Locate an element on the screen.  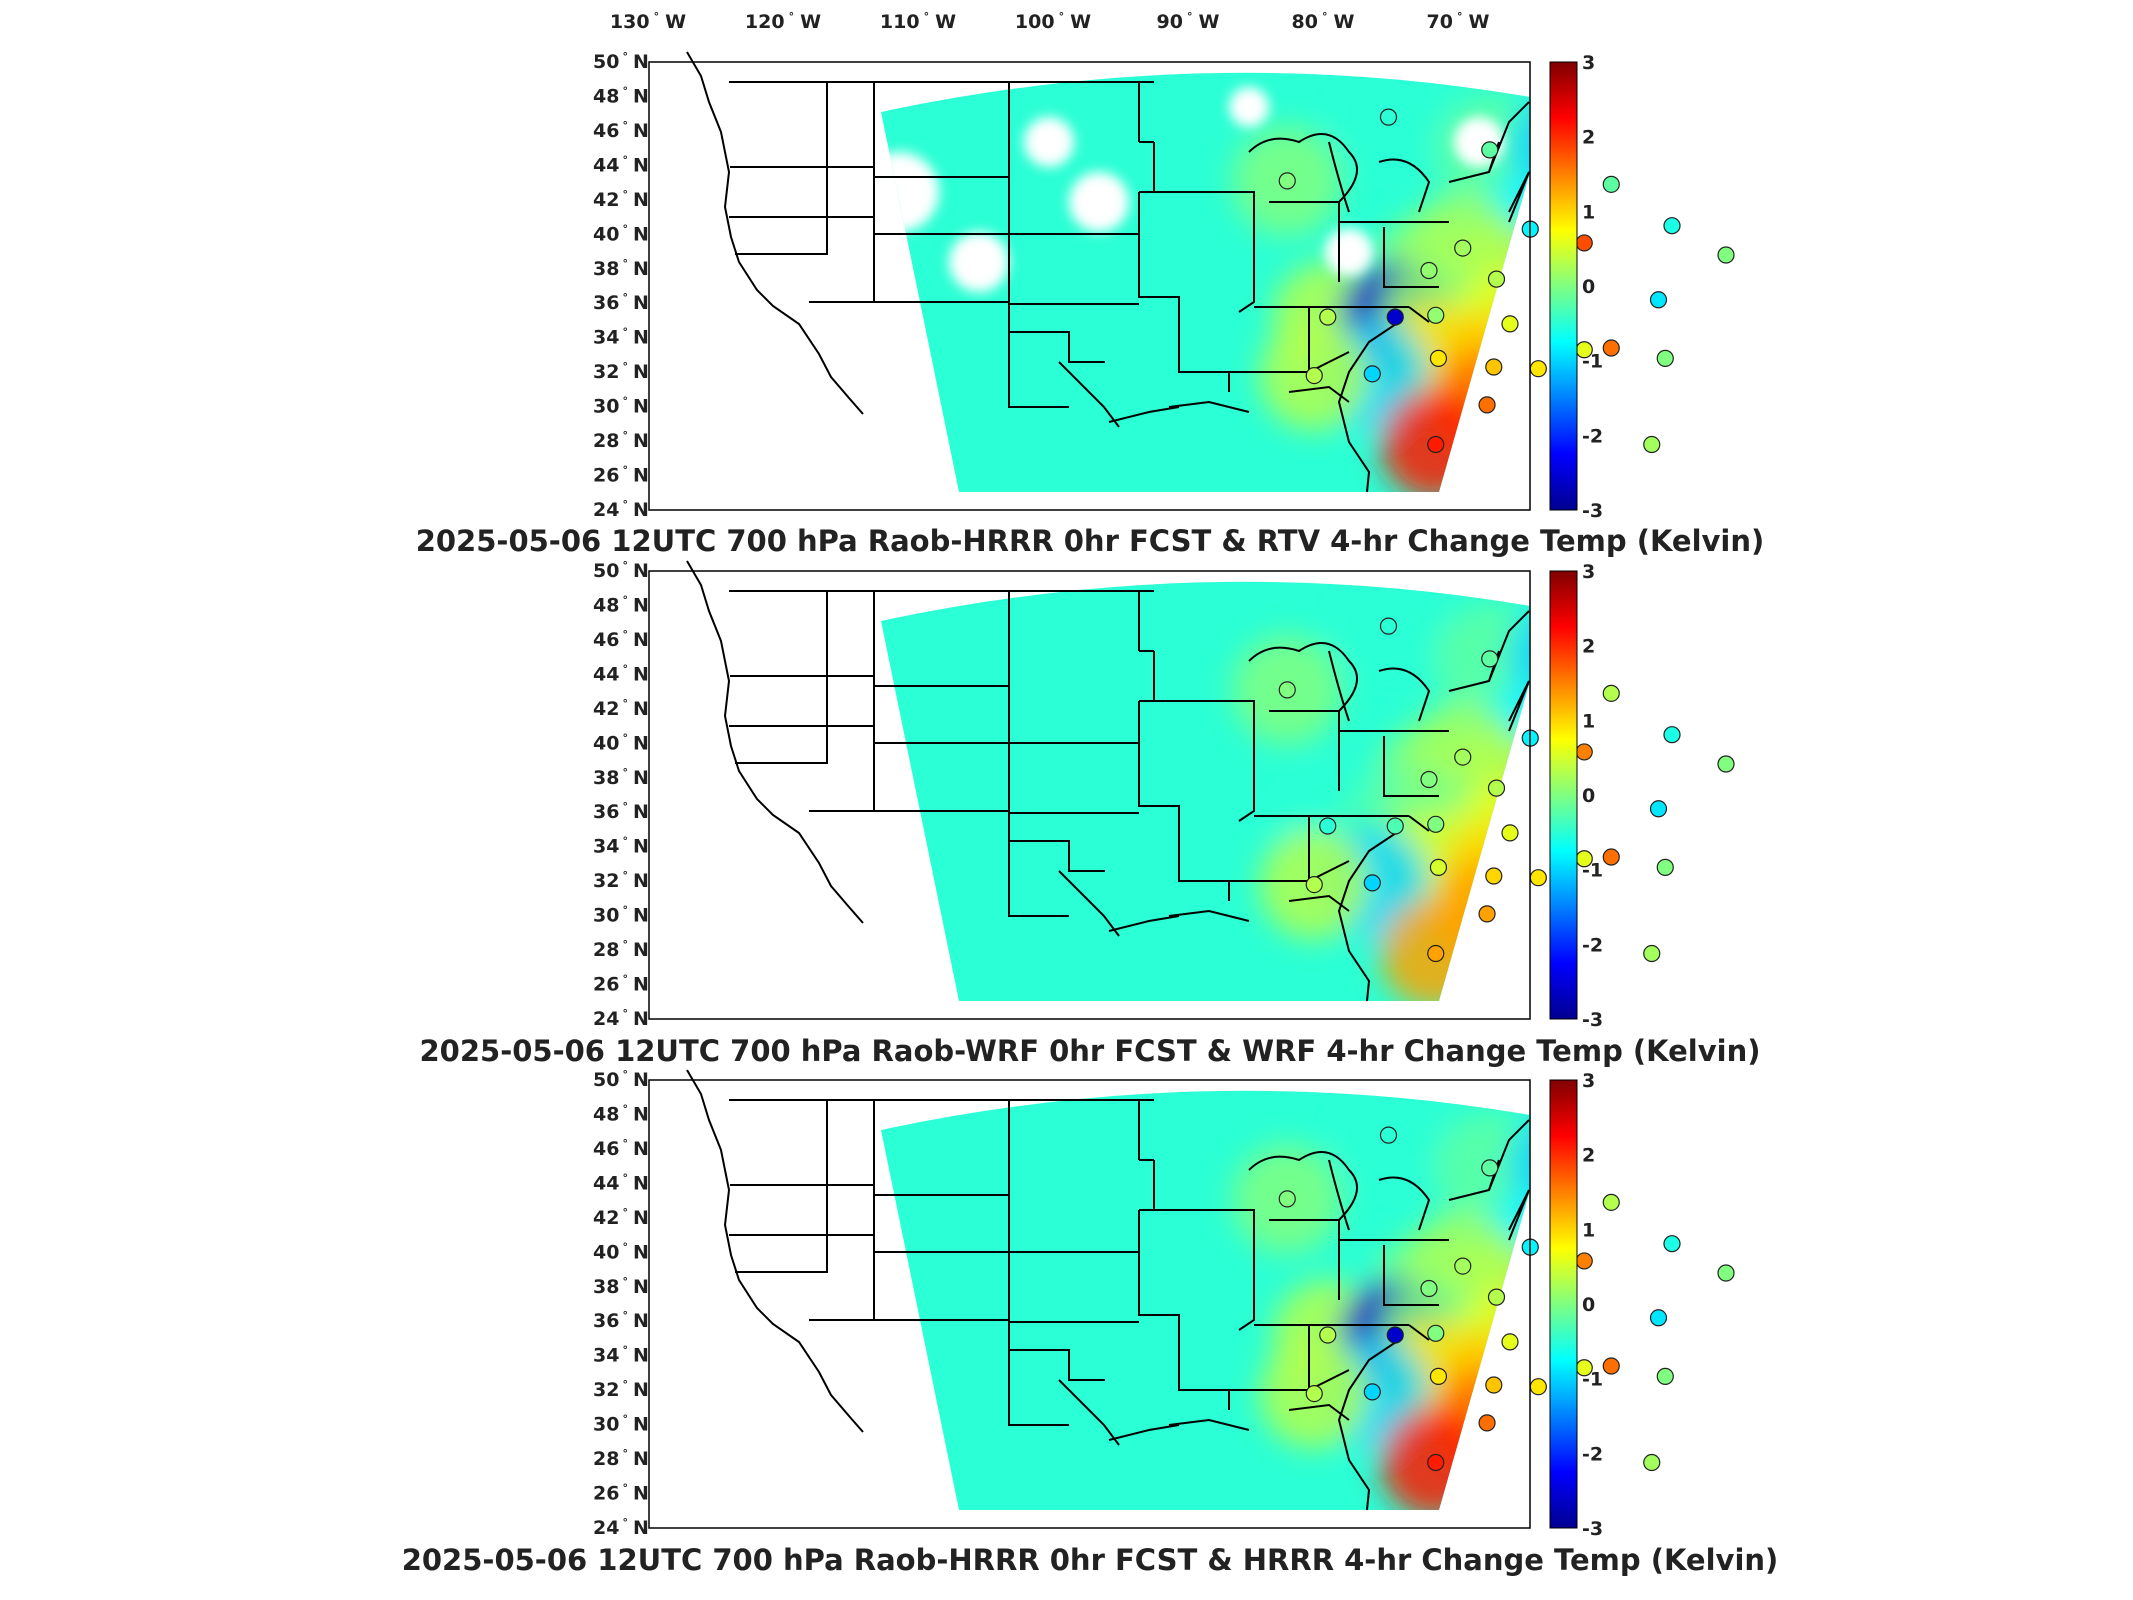
lat-tick-label: 32 ° N is located at coordinates (621, 1389).